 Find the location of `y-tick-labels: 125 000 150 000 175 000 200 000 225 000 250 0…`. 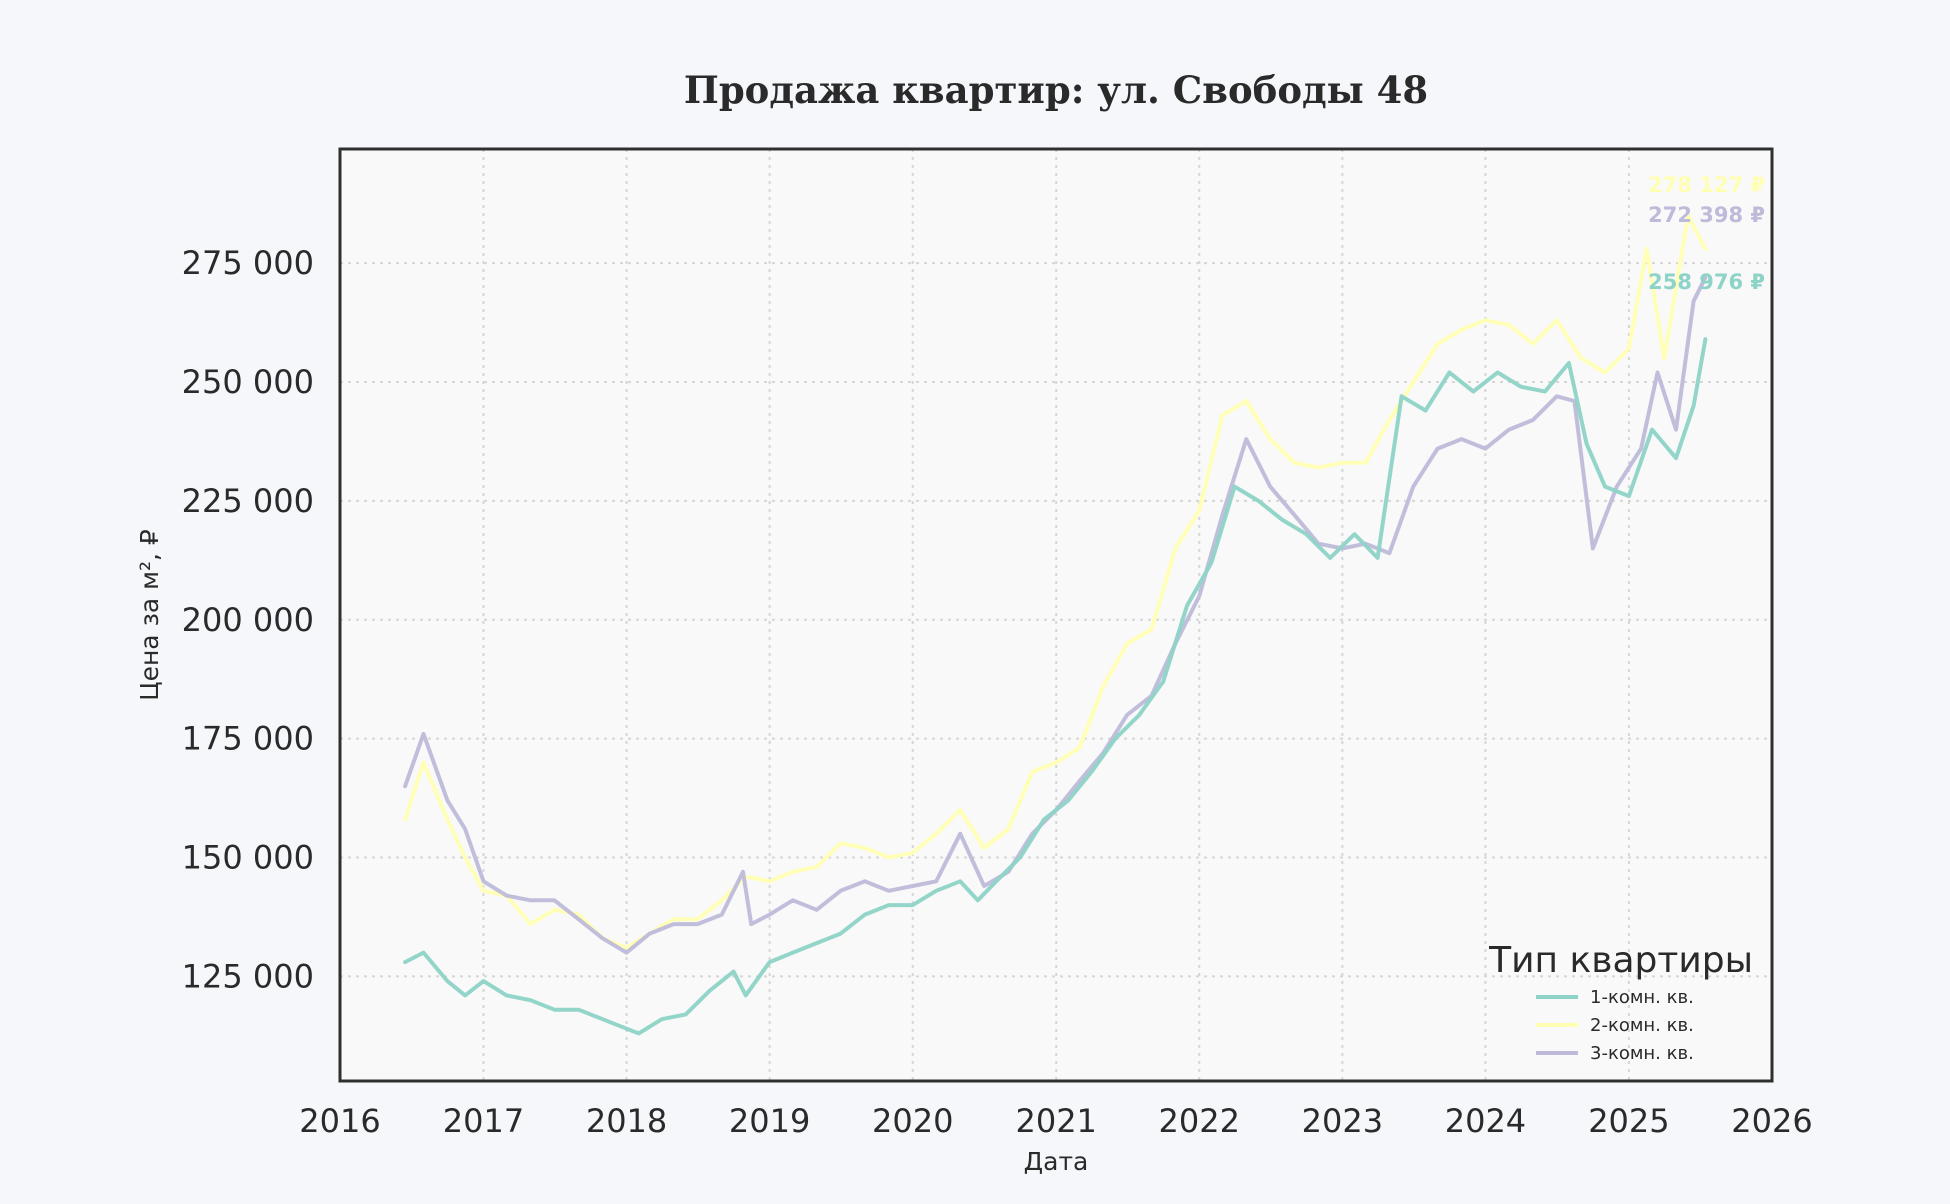

y-tick-labels: 125 000 150 000 175 000 200 000 225 000 250 0… is located at coordinates (248, 619).